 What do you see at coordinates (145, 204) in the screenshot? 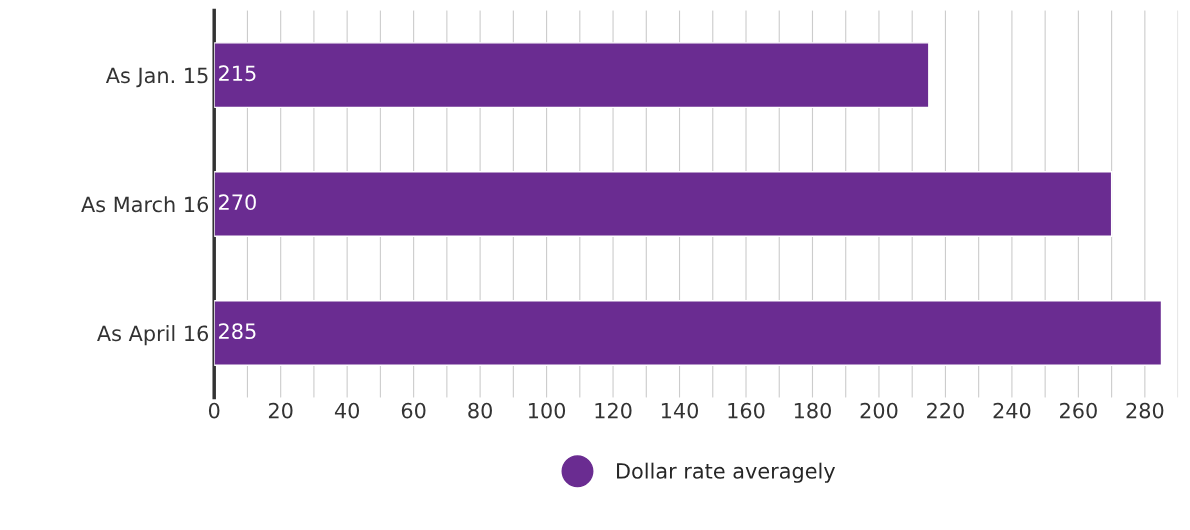
I see `y-tick-label: As March 16` at bounding box center [145, 204].